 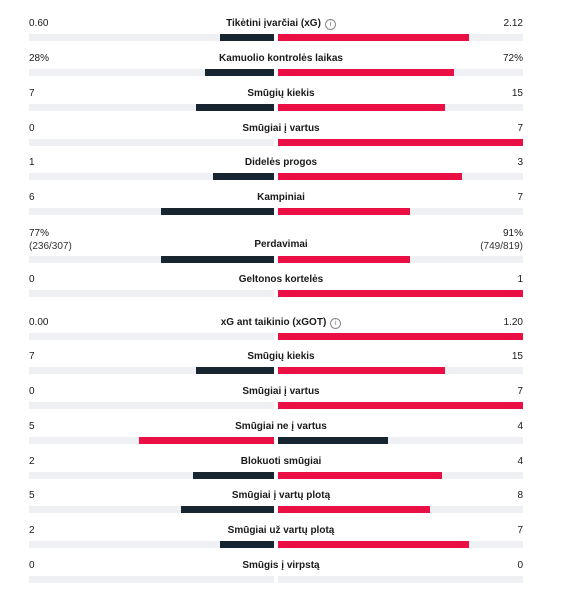 What do you see at coordinates (281, 436) in the screenshot?
I see `stat-row: 5 4 Smūgiai ne į vartus` at bounding box center [281, 436].